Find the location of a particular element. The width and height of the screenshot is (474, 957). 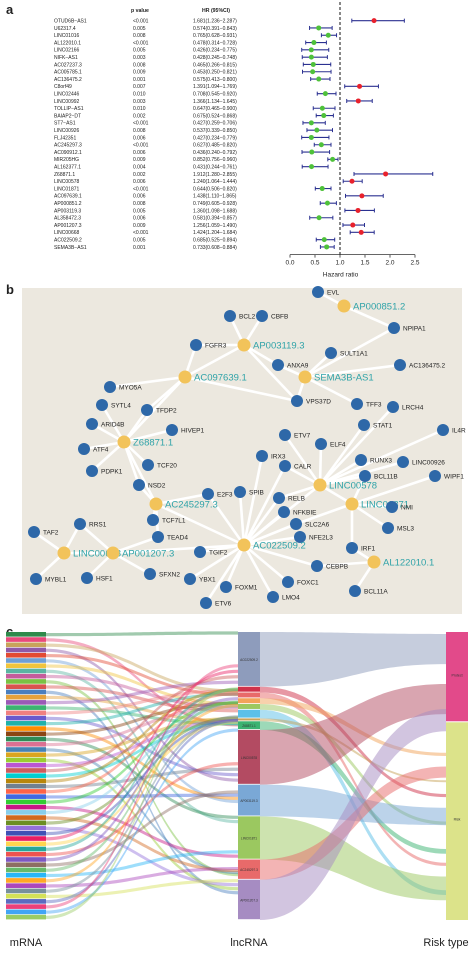

node-label: ATF4 is located at coordinates (101, 450).